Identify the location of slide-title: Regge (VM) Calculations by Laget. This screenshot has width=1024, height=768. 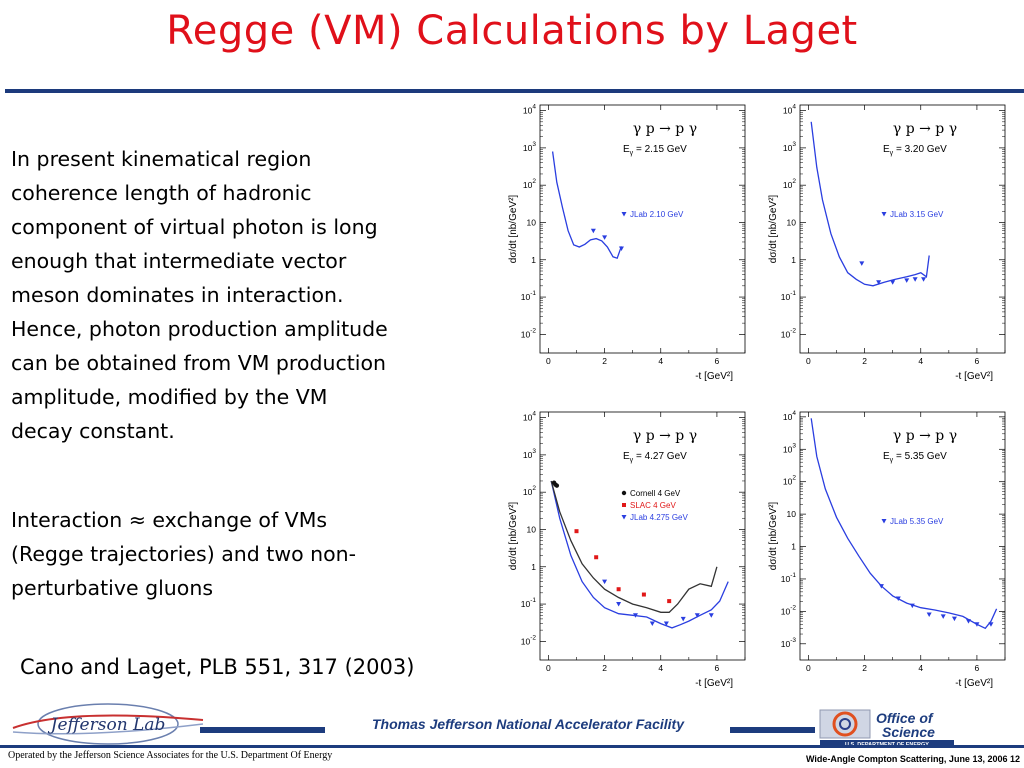
(512, 31).